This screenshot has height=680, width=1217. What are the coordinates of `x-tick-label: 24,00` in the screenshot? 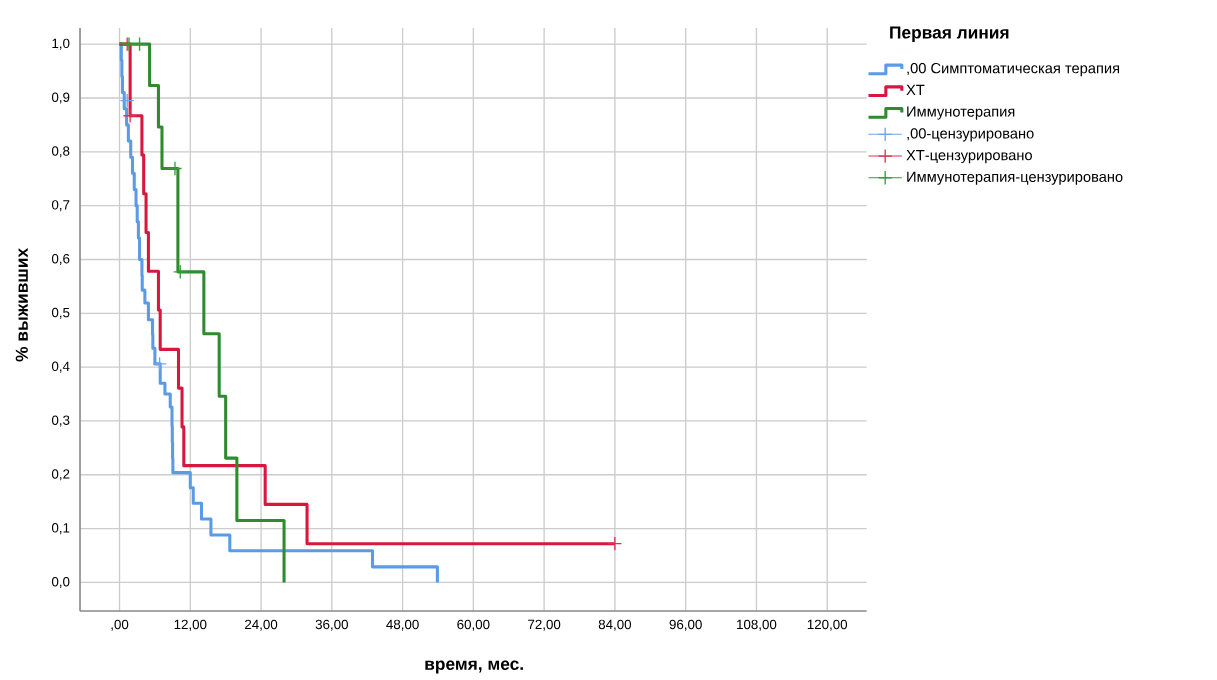 It's located at (261, 625).